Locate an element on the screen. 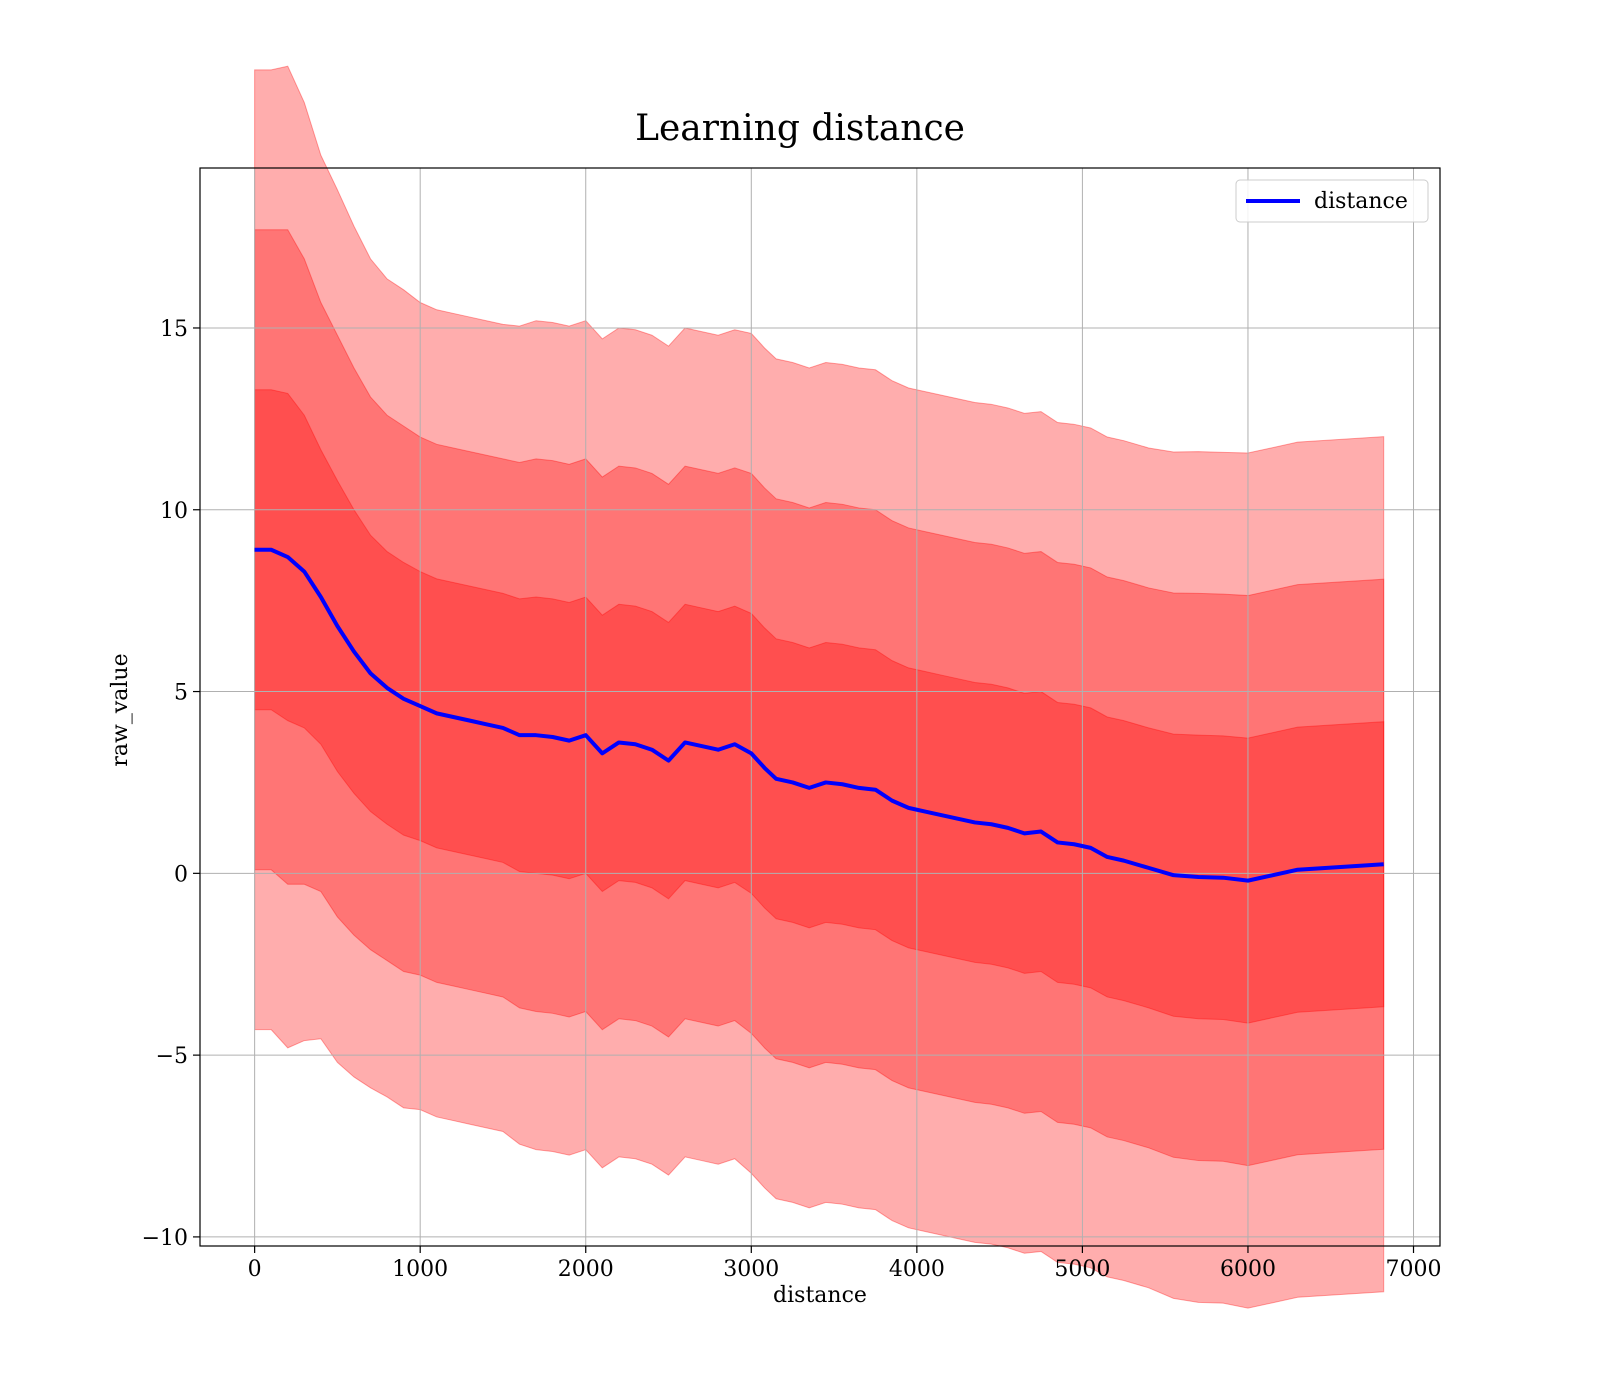 The height and width of the screenshot is (1400, 1600). legend-box is located at coordinates (1332, 201).